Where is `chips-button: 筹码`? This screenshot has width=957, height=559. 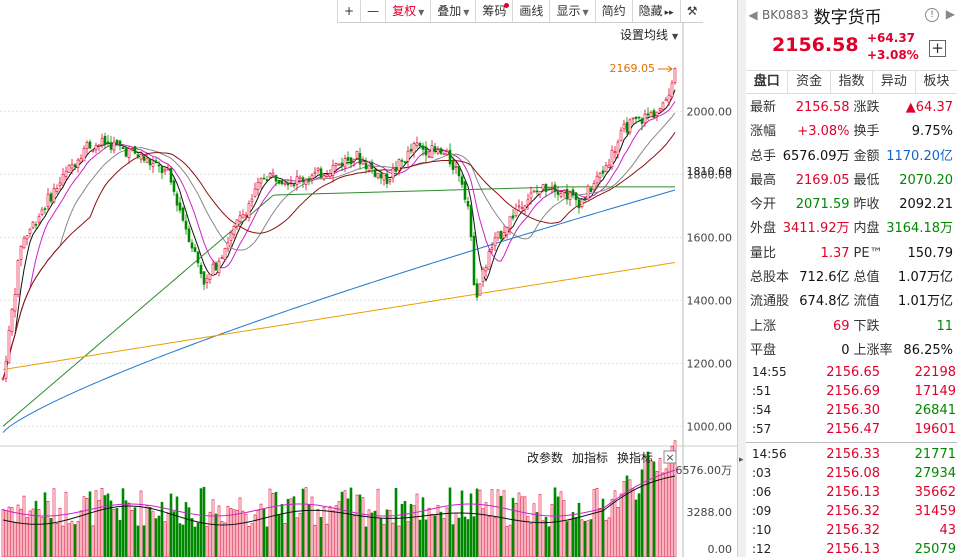 chips-button: 筹码 is located at coordinates (493, 11).